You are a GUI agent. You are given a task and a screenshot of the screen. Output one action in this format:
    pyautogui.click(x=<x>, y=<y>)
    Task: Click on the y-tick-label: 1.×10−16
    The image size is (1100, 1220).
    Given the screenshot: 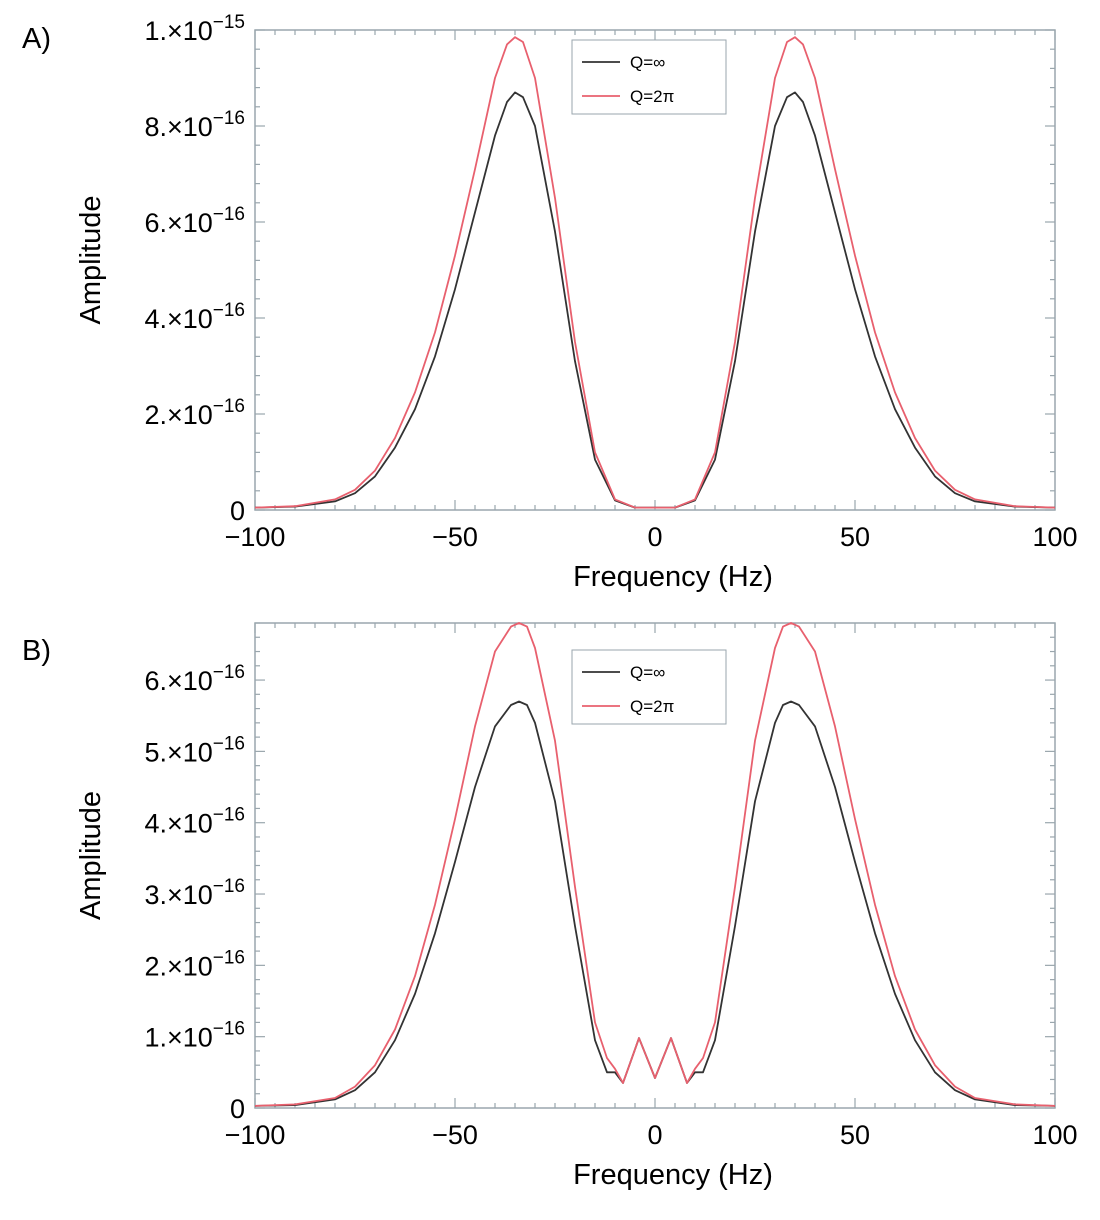 What is the action you would take?
    pyautogui.click(x=194, y=1036)
    